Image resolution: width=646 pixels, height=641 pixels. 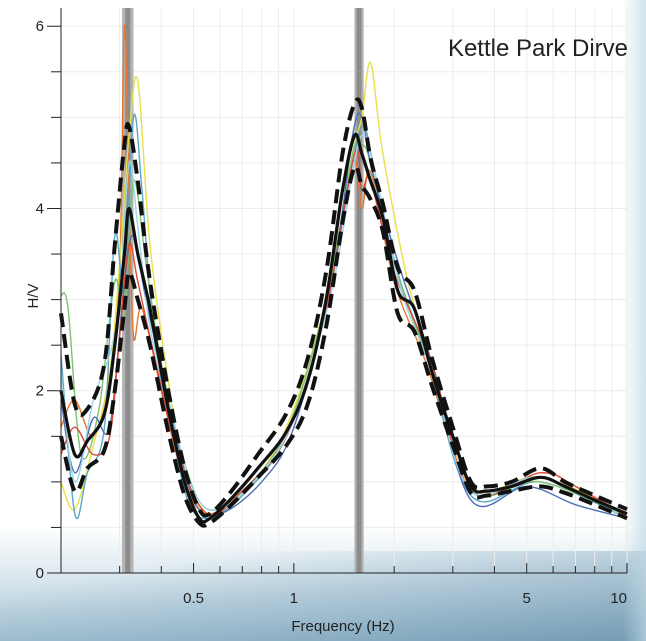 I want to click on x-tick-label: 10, so click(x=618, y=598).